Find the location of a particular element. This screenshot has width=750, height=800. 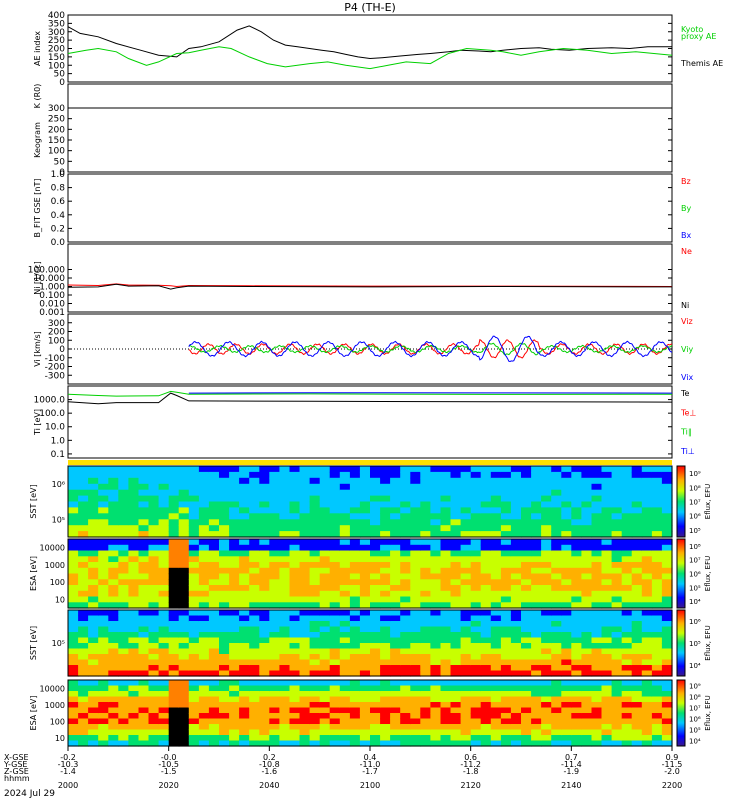

x-tick-value: -10.8 is located at coordinates (269, 764).